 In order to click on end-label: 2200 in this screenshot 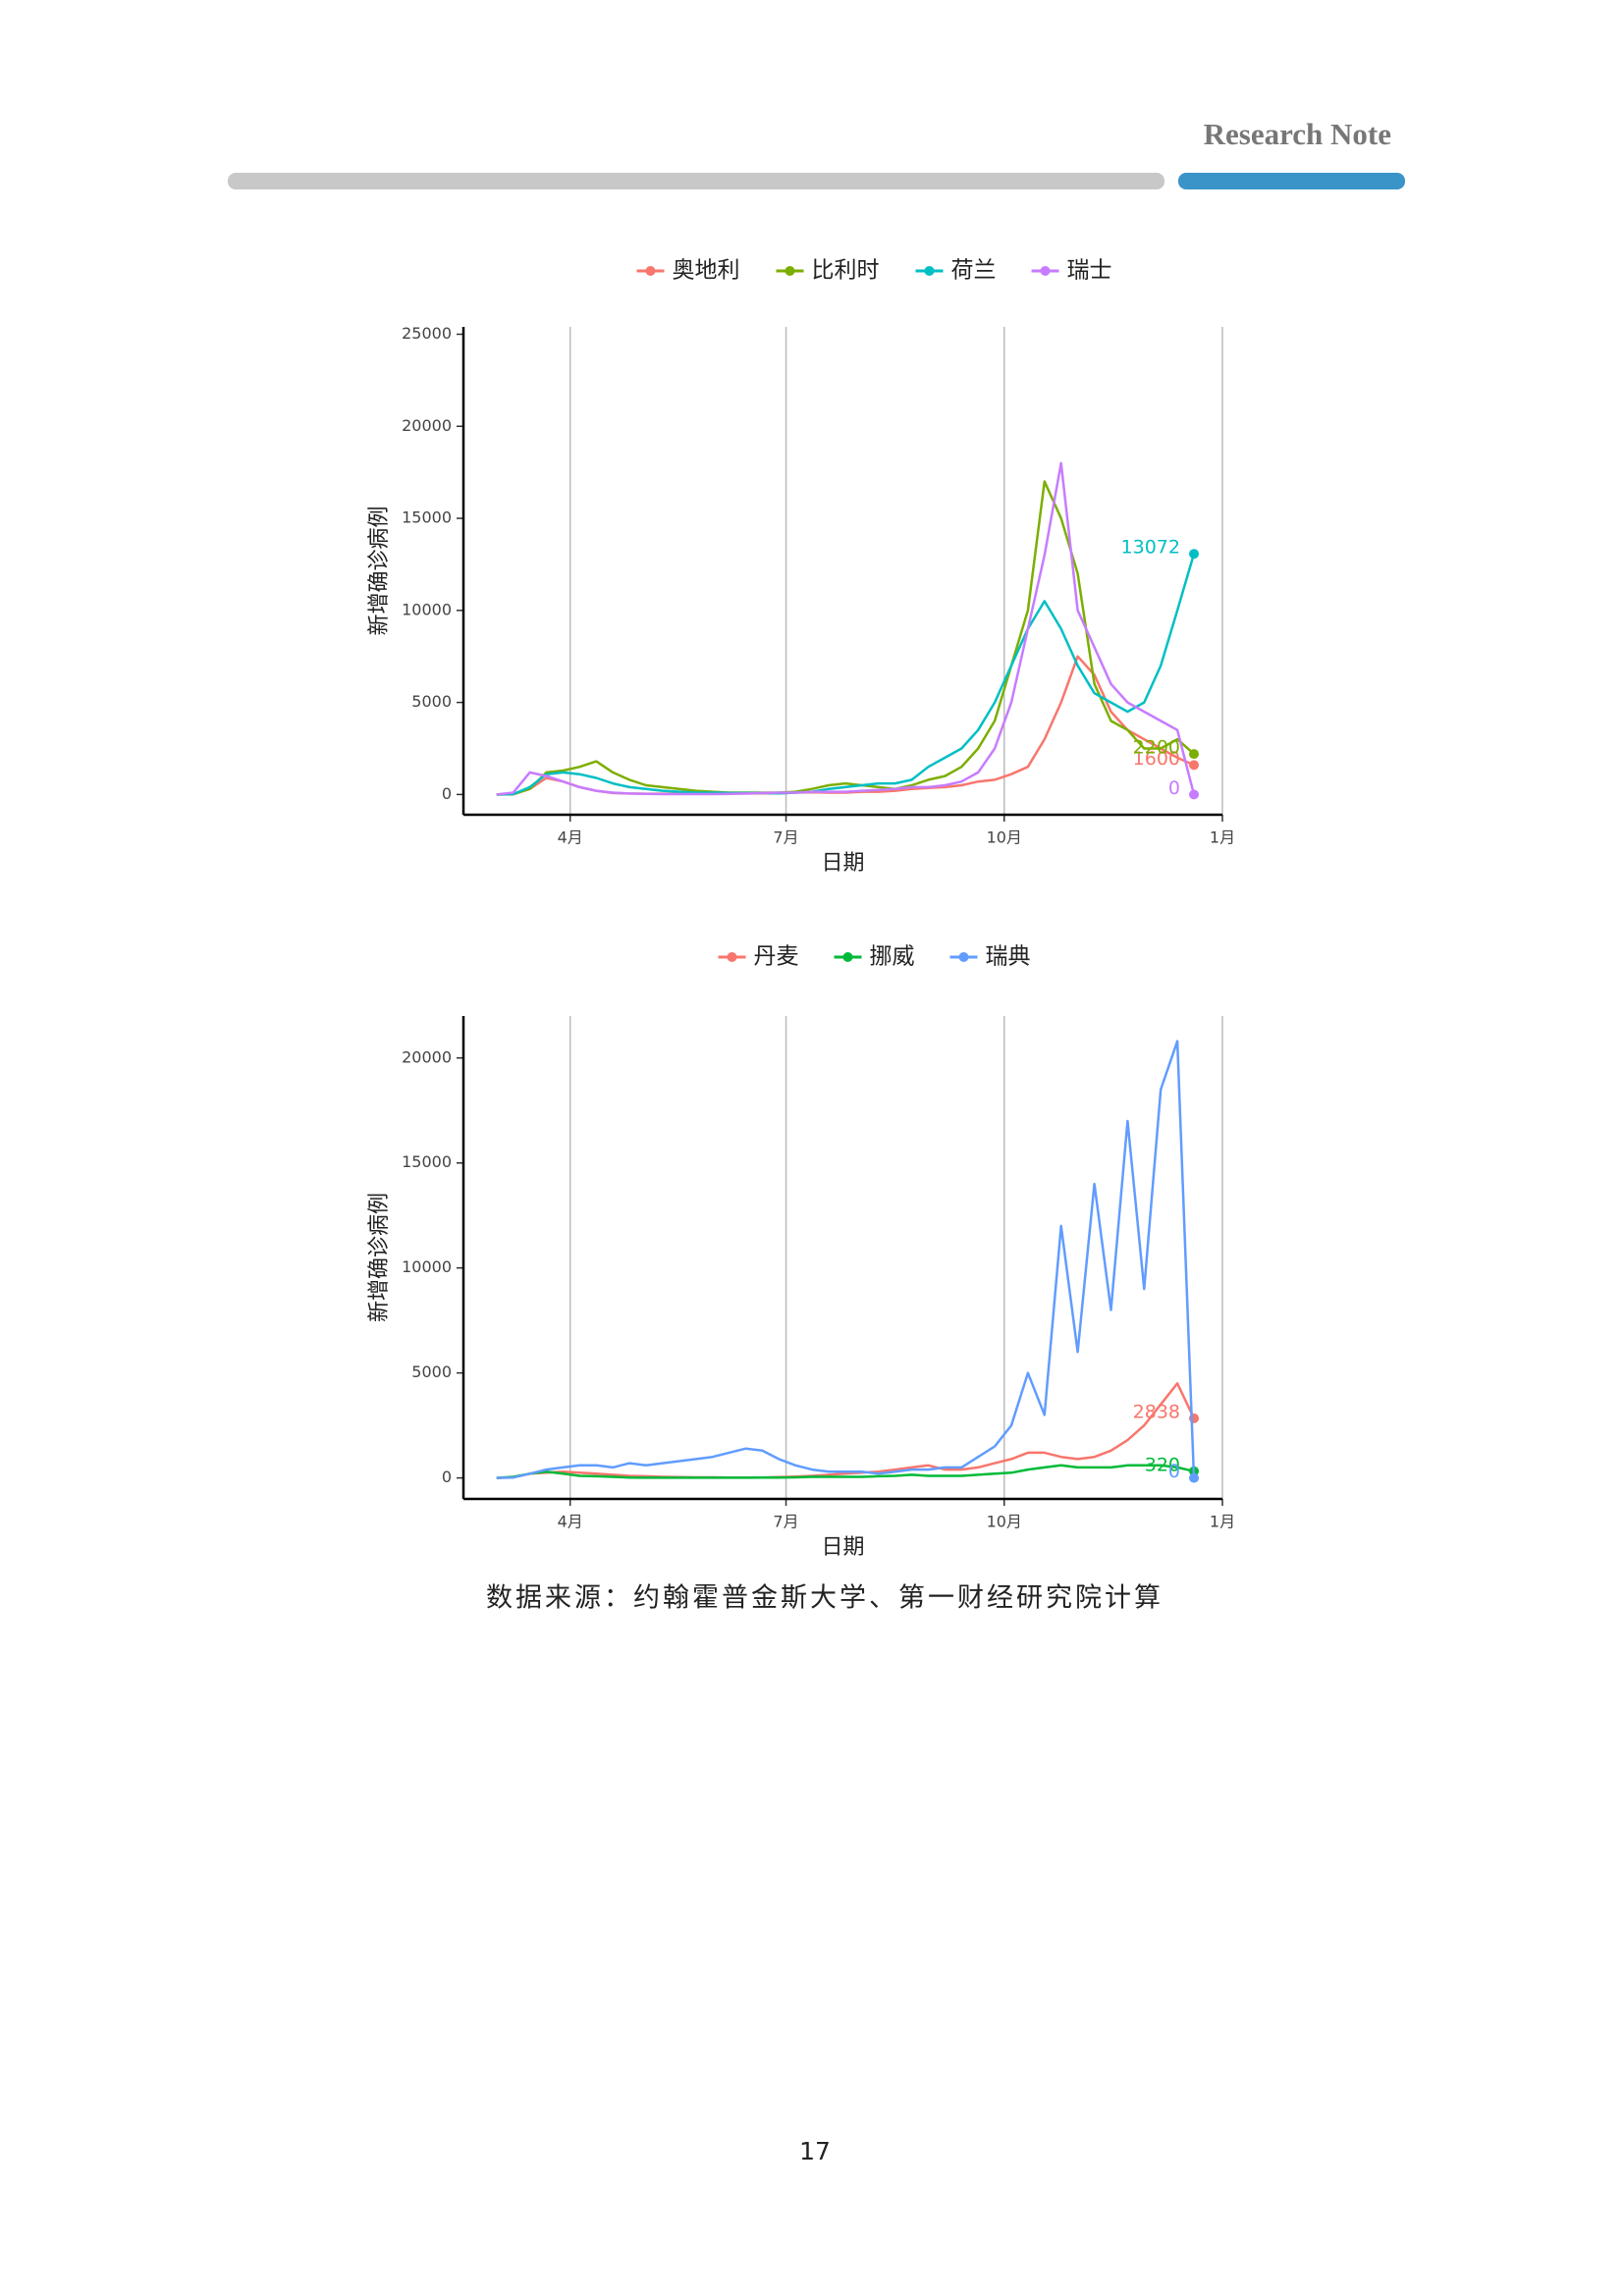, I will do `click(1156, 748)`.